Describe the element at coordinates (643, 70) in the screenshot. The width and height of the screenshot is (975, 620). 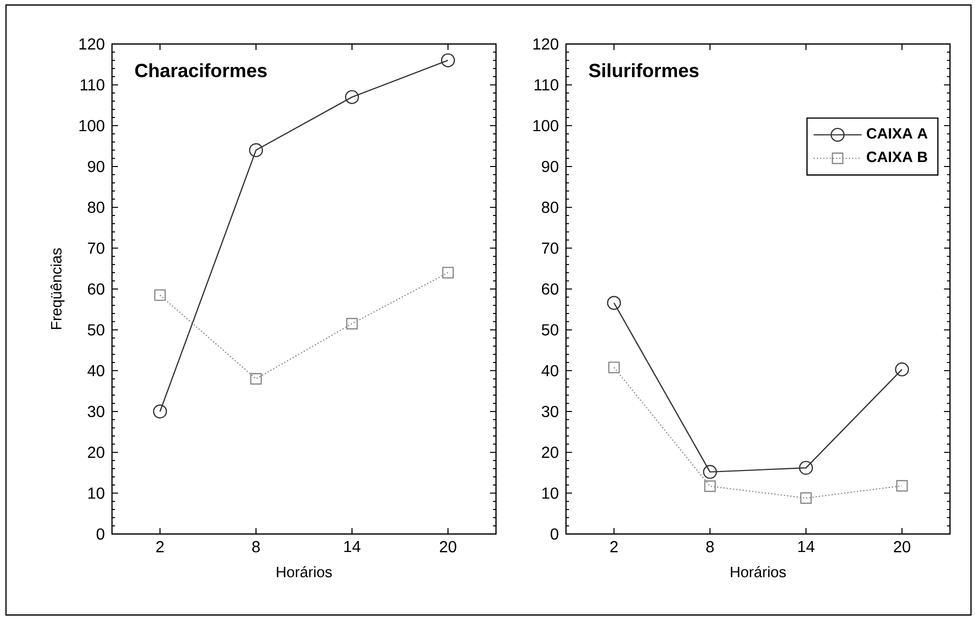
I see `text: Siluriformes` at that location.